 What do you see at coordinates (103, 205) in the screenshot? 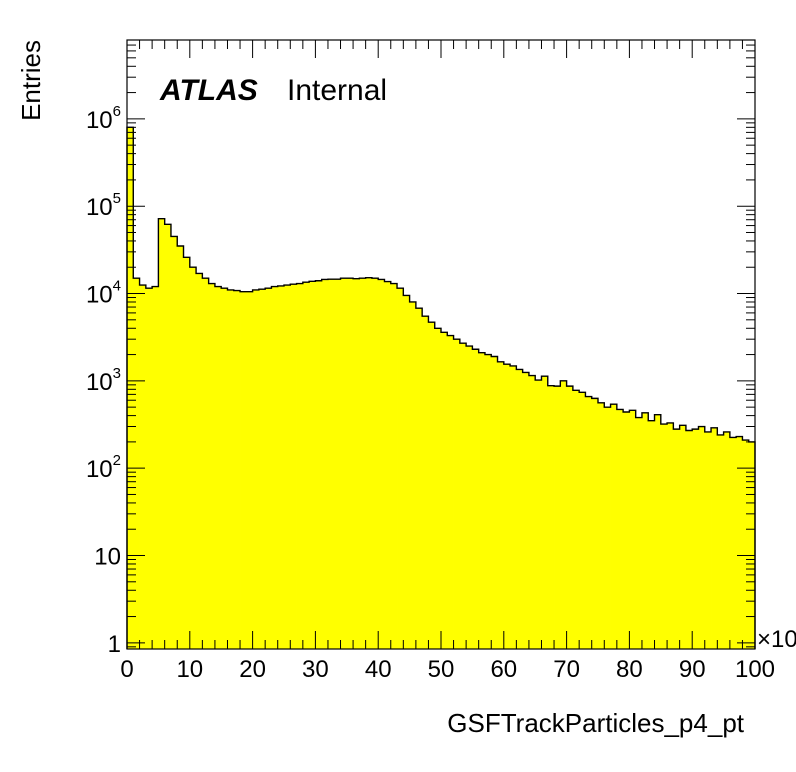
I see `y-tick-label: 10⁵` at bounding box center [103, 205].